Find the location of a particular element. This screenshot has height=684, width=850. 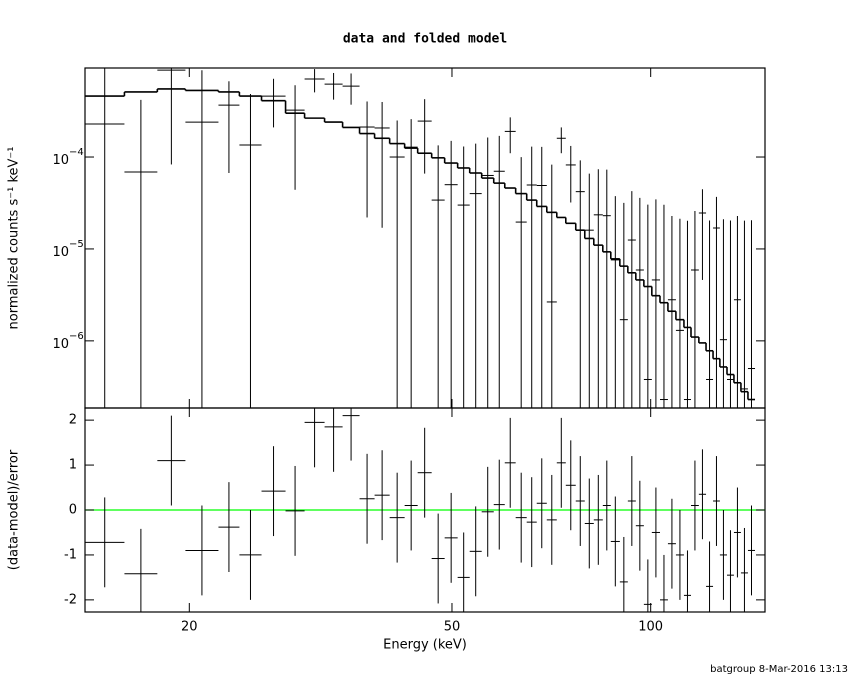

y-tick-exponent: −6 is located at coordinates (76, 336).